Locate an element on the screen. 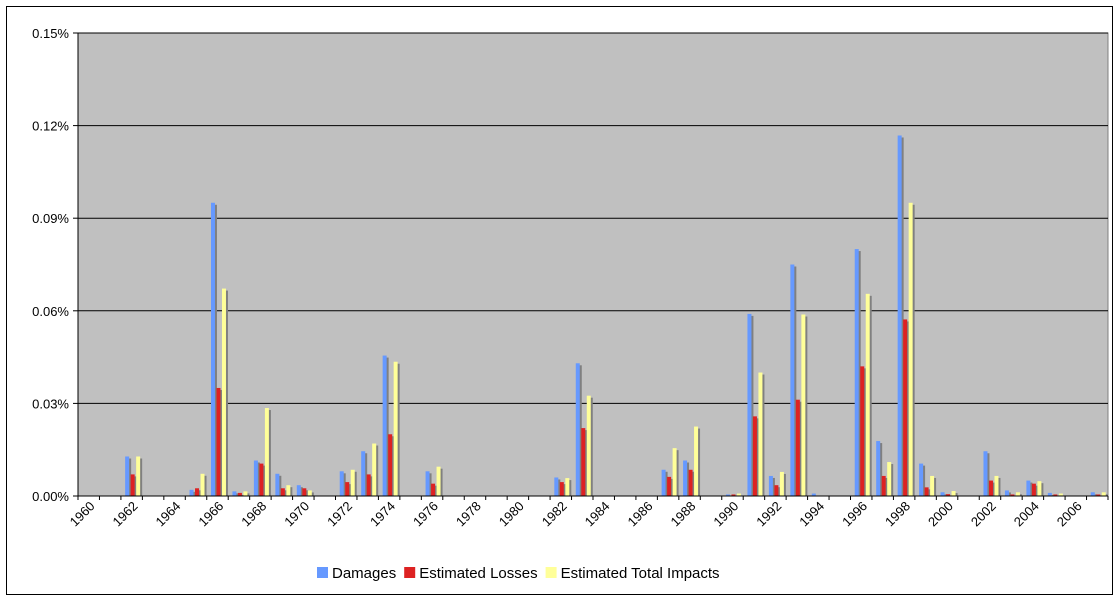 The image size is (1120, 601). x-tick-label: 1966 is located at coordinates (210, 513).